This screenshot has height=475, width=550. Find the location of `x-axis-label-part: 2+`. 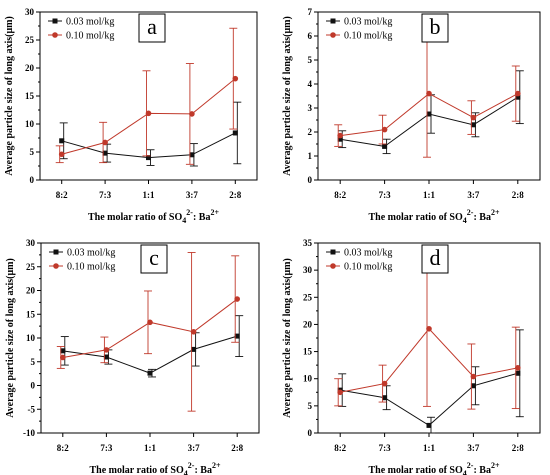

x-axis-label-part: 2+ is located at coordinates (214, 212).